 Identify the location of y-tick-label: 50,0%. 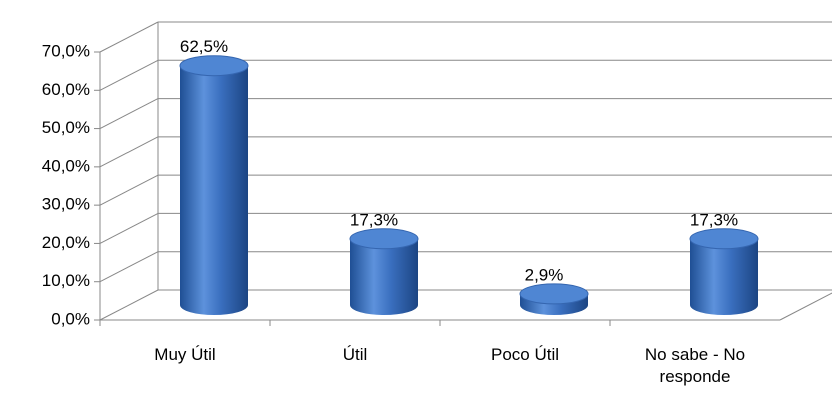
(66, 127).